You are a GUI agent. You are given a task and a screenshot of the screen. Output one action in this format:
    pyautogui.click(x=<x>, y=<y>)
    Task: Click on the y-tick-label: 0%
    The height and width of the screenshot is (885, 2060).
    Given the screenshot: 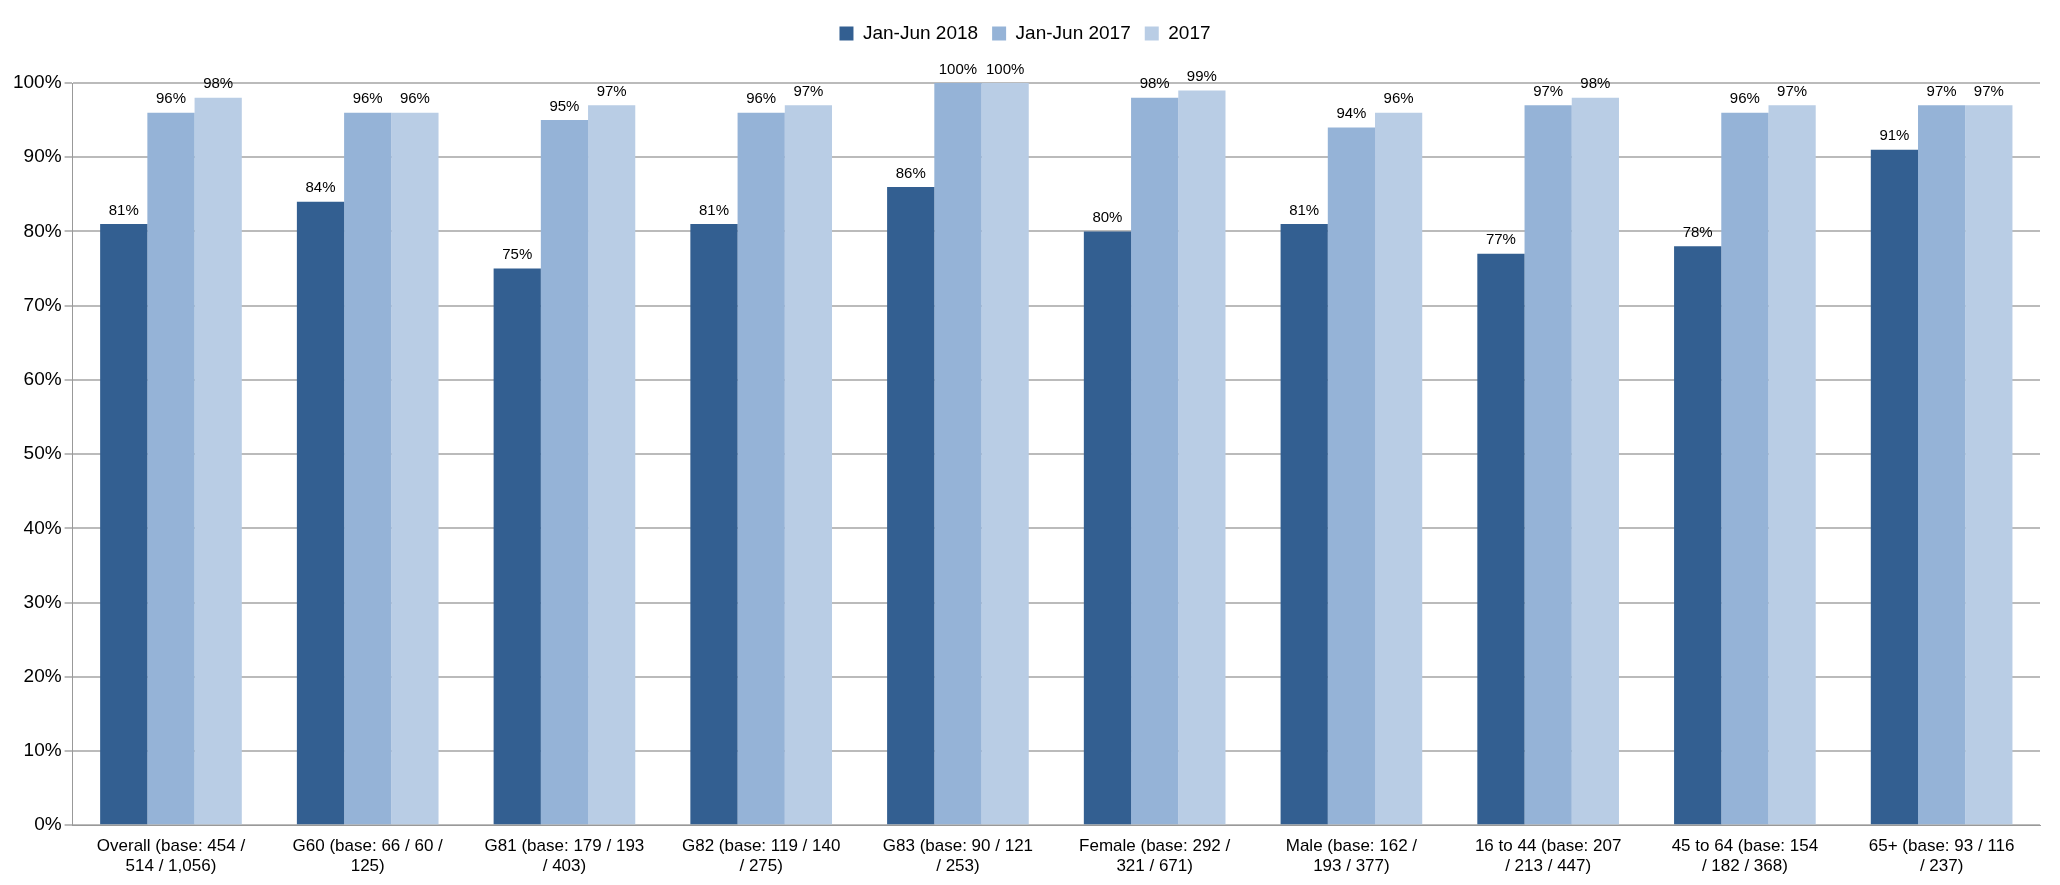 What is the action you would take?
    pyautogui.click(x=48, y=824)
    